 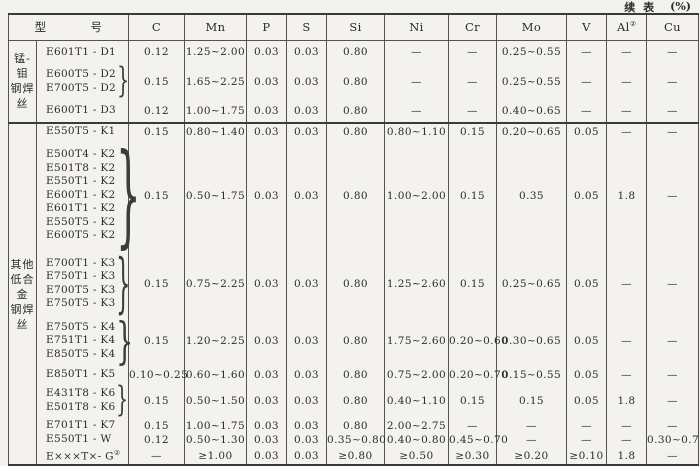 What do you see at coordinates (673, 440) in the screenshot?
I see `value-cell: 0.30~0.75` at bounding box center [673, 440].